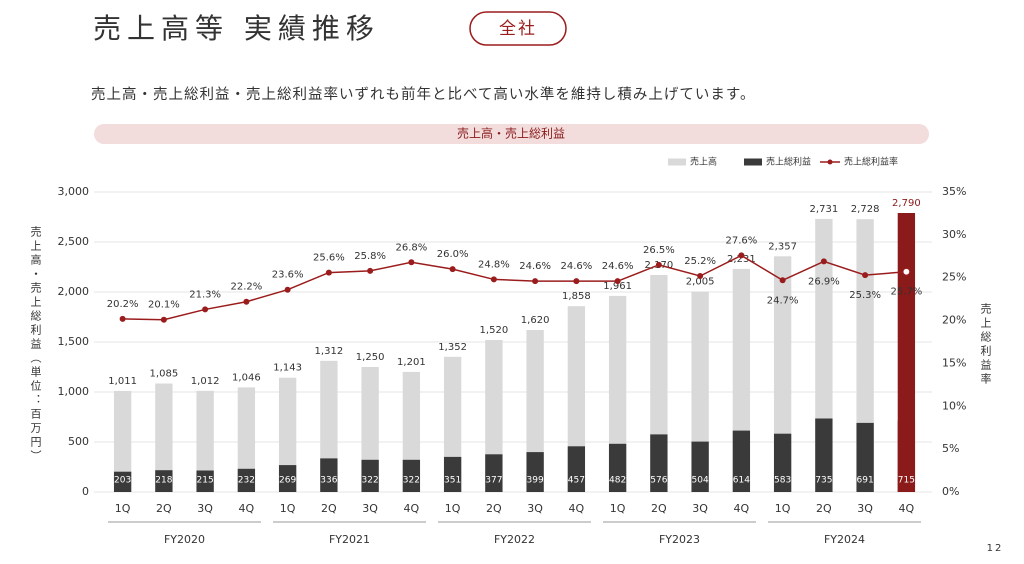  I want to click on line, so click(514, 287).